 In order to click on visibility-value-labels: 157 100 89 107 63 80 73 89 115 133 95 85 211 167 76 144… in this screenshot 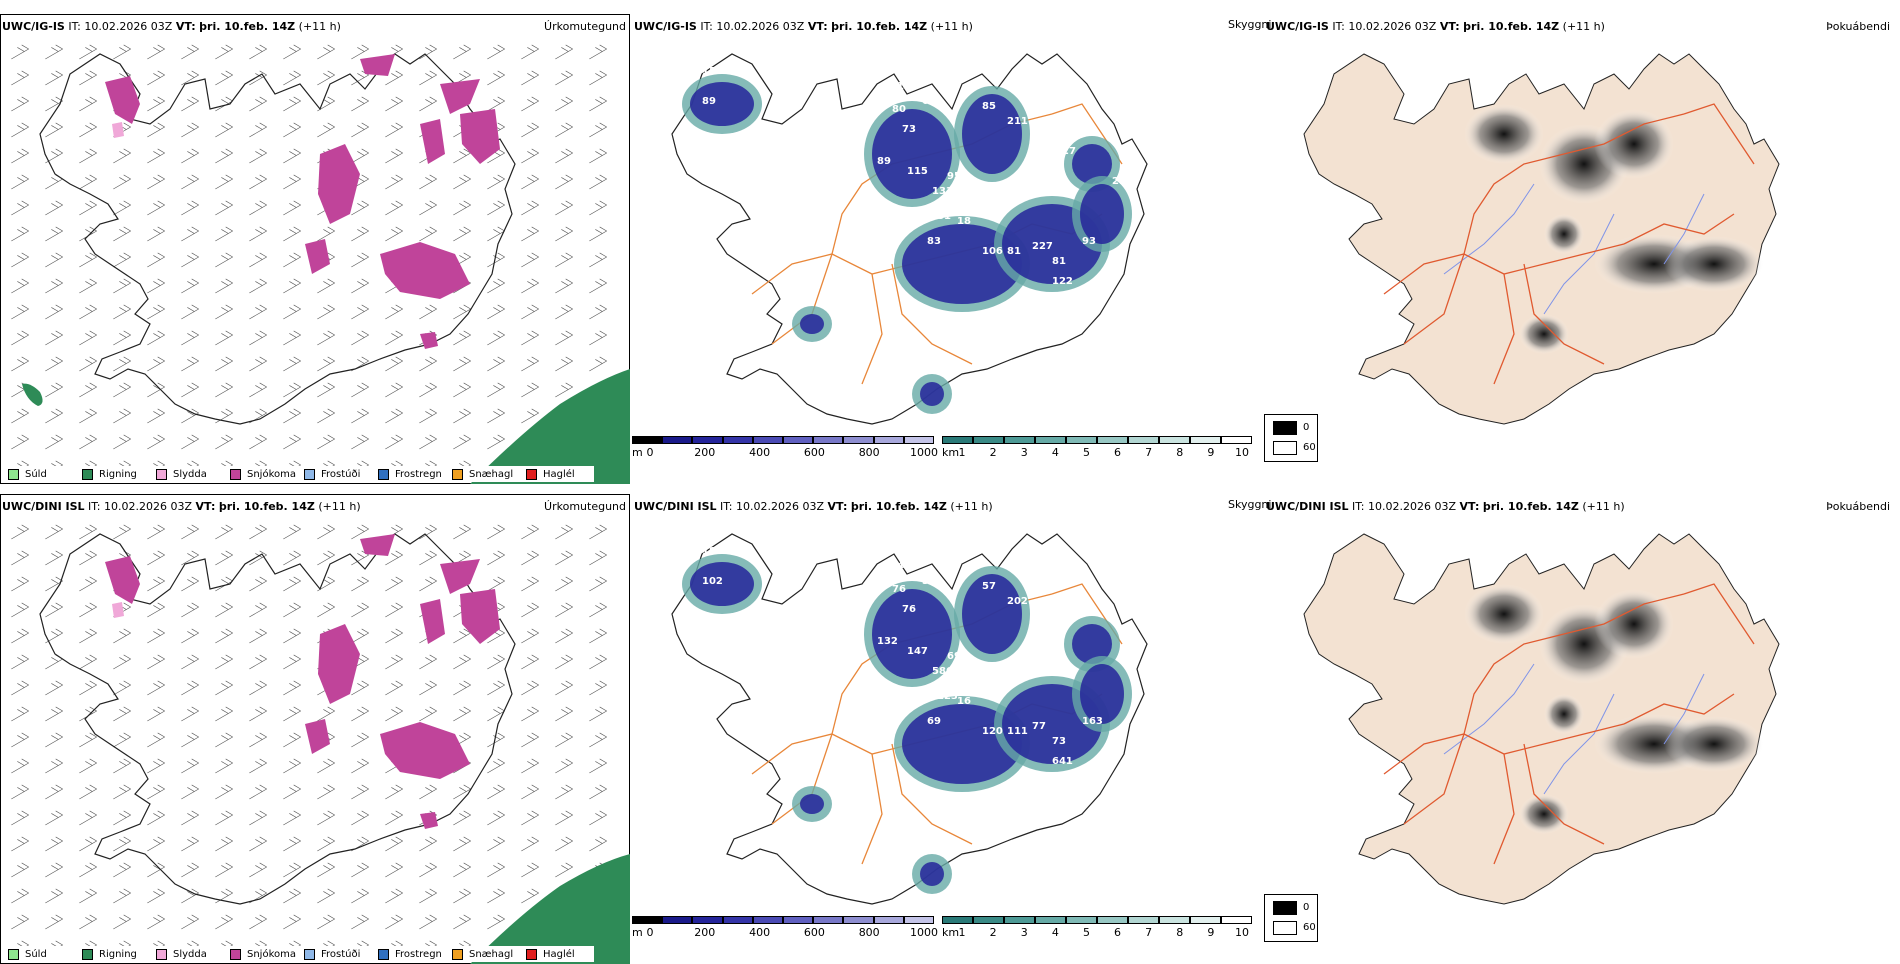, I will do `click(919, 201)`.